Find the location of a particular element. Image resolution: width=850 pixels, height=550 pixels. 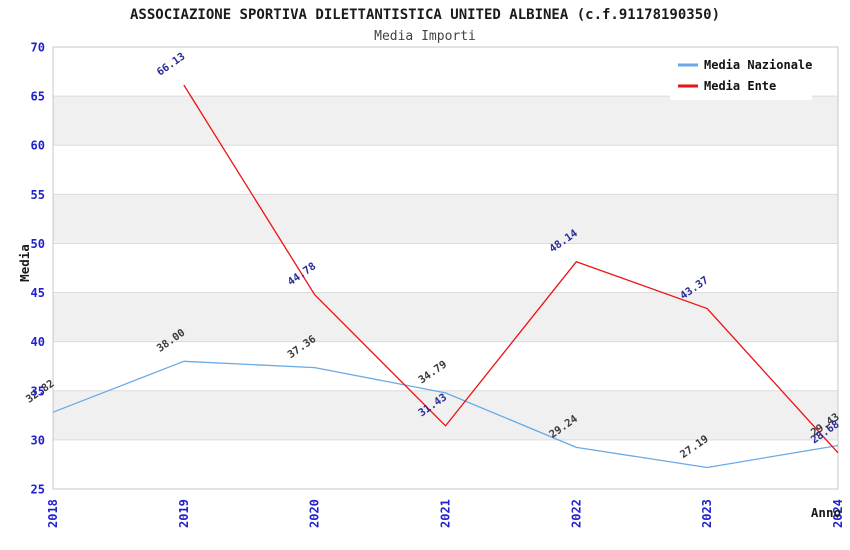

legend-label: Media Ente is located at coordinates (740, 86).